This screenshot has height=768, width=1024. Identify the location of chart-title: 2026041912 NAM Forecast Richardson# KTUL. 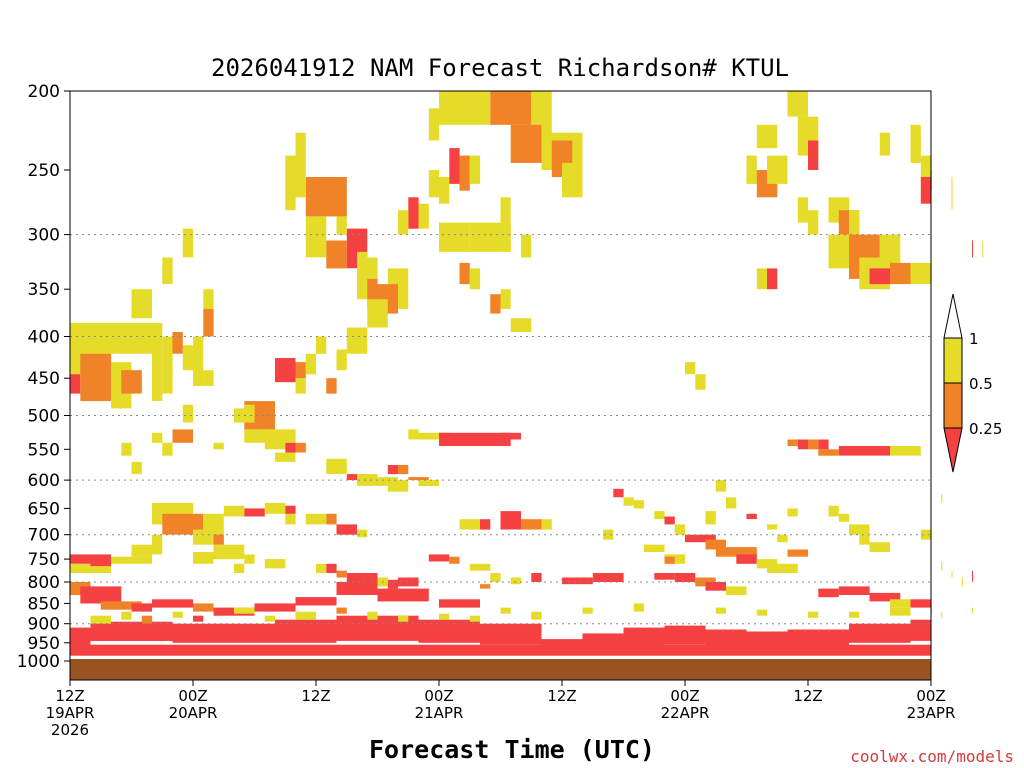
(500, 68).